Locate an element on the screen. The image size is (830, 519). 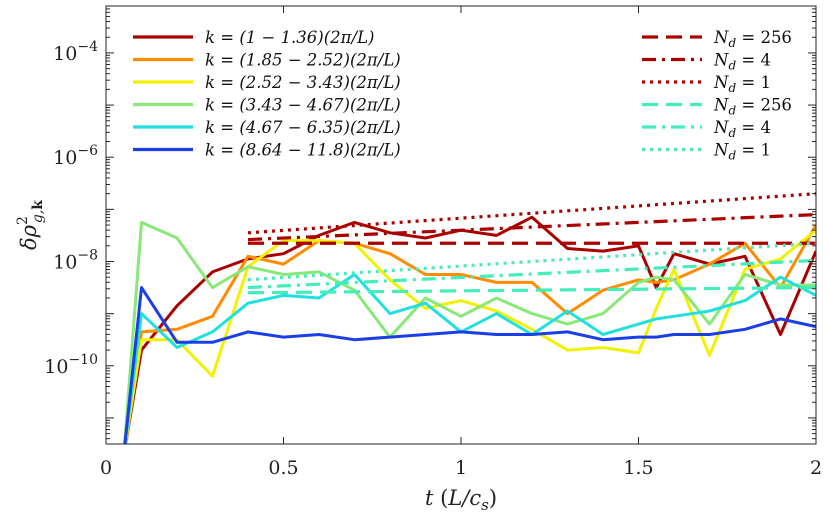
legend-ref-label-3: Nd = 1 is located at coordinates (742, 84).